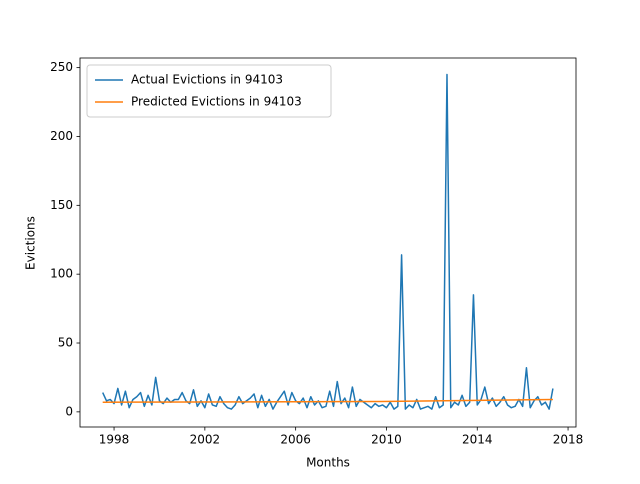  I want to click on y-tick-label: 50, so click(65, 343).